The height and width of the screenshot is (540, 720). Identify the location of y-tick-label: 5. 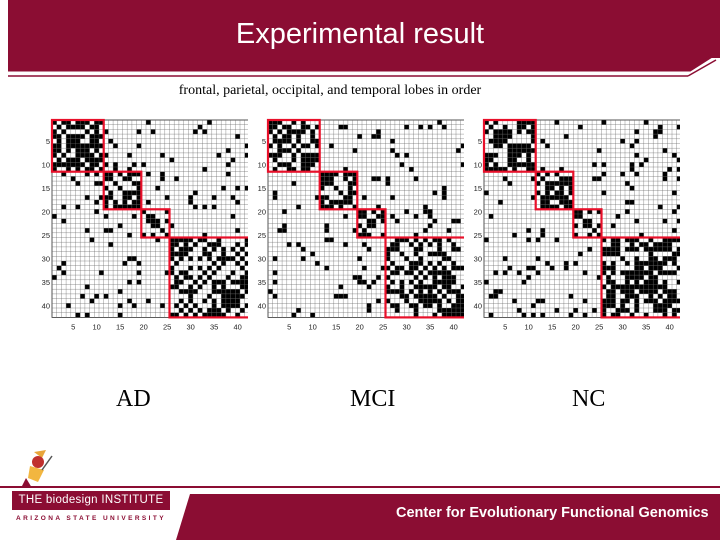
(264, 141).